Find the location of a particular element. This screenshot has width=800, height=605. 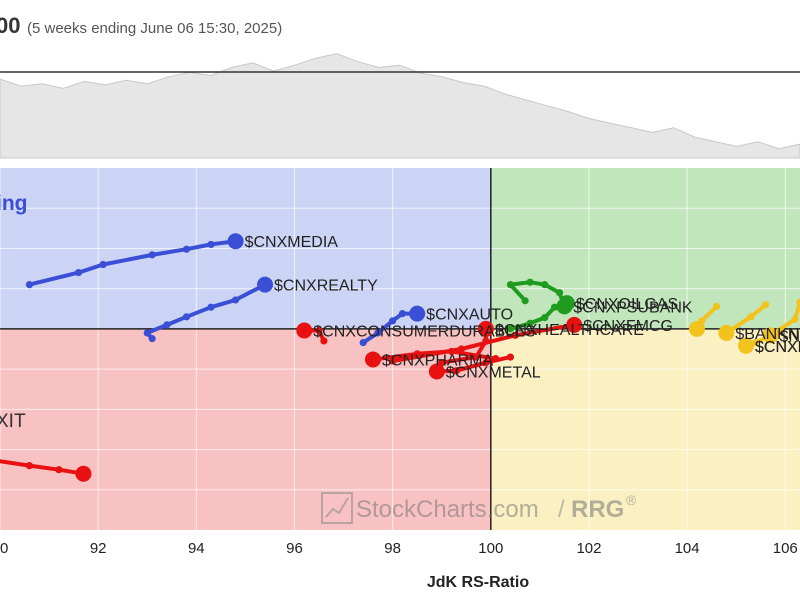

series-tail-line is located at coordinates (473, 364).